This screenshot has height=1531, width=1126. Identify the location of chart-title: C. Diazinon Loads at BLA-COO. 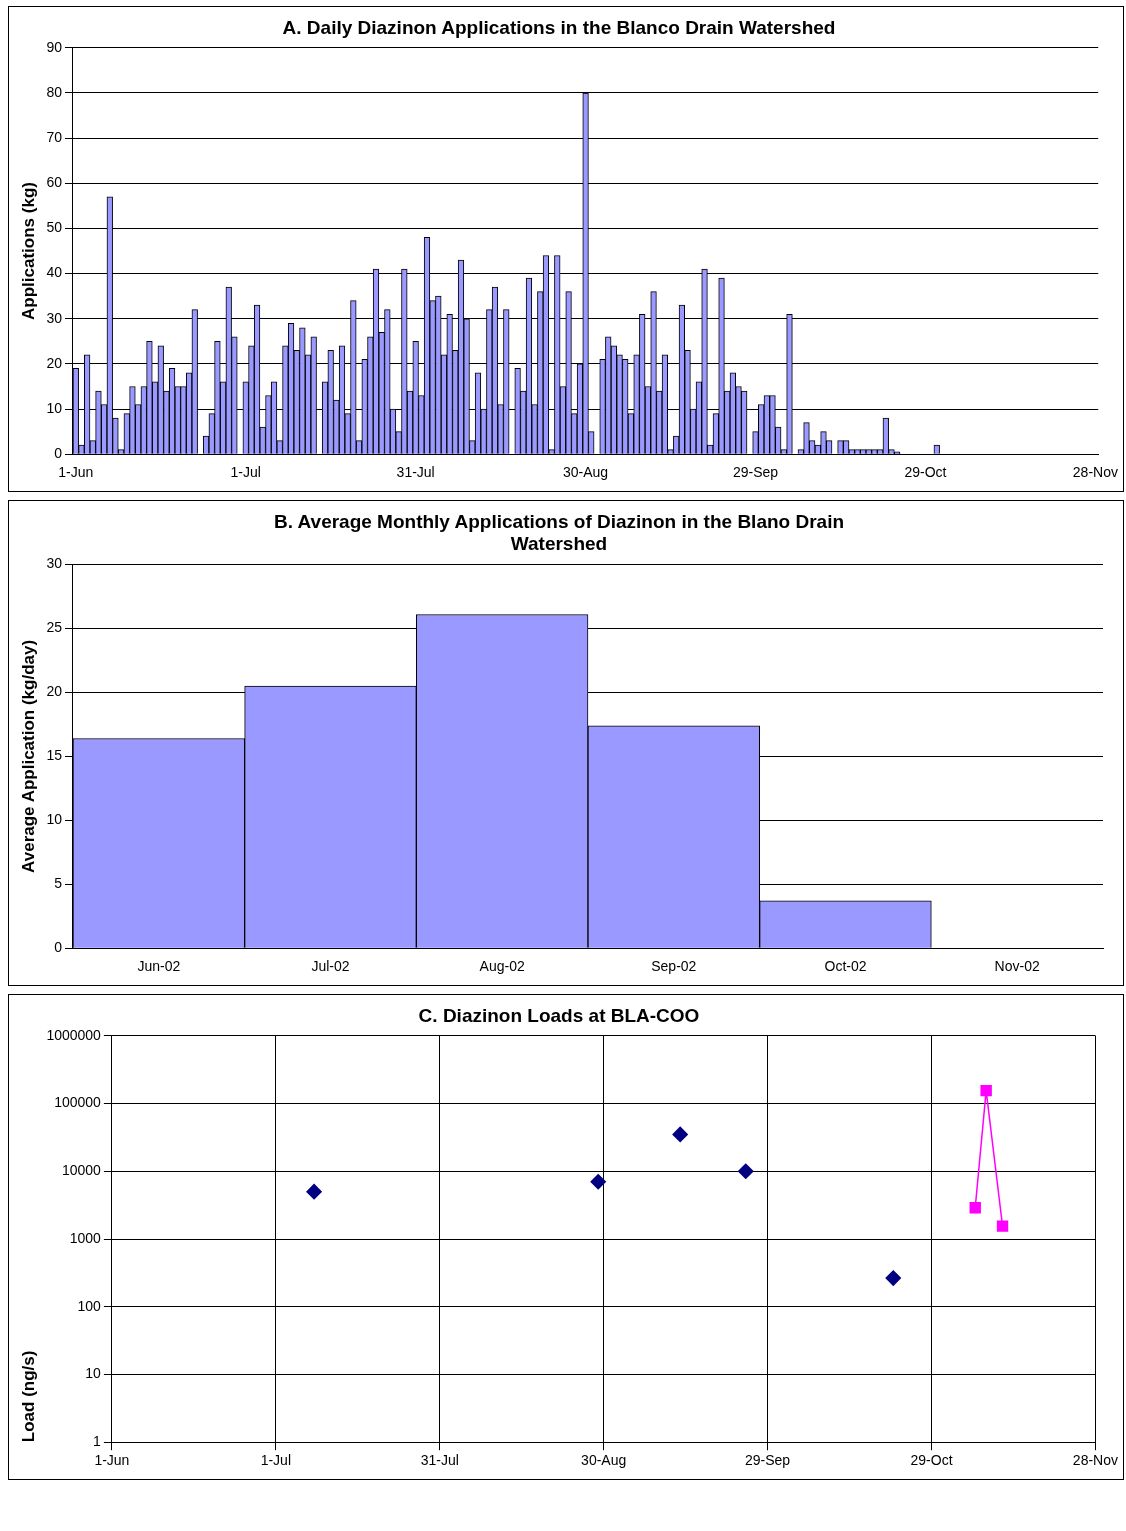
(559, 1015).